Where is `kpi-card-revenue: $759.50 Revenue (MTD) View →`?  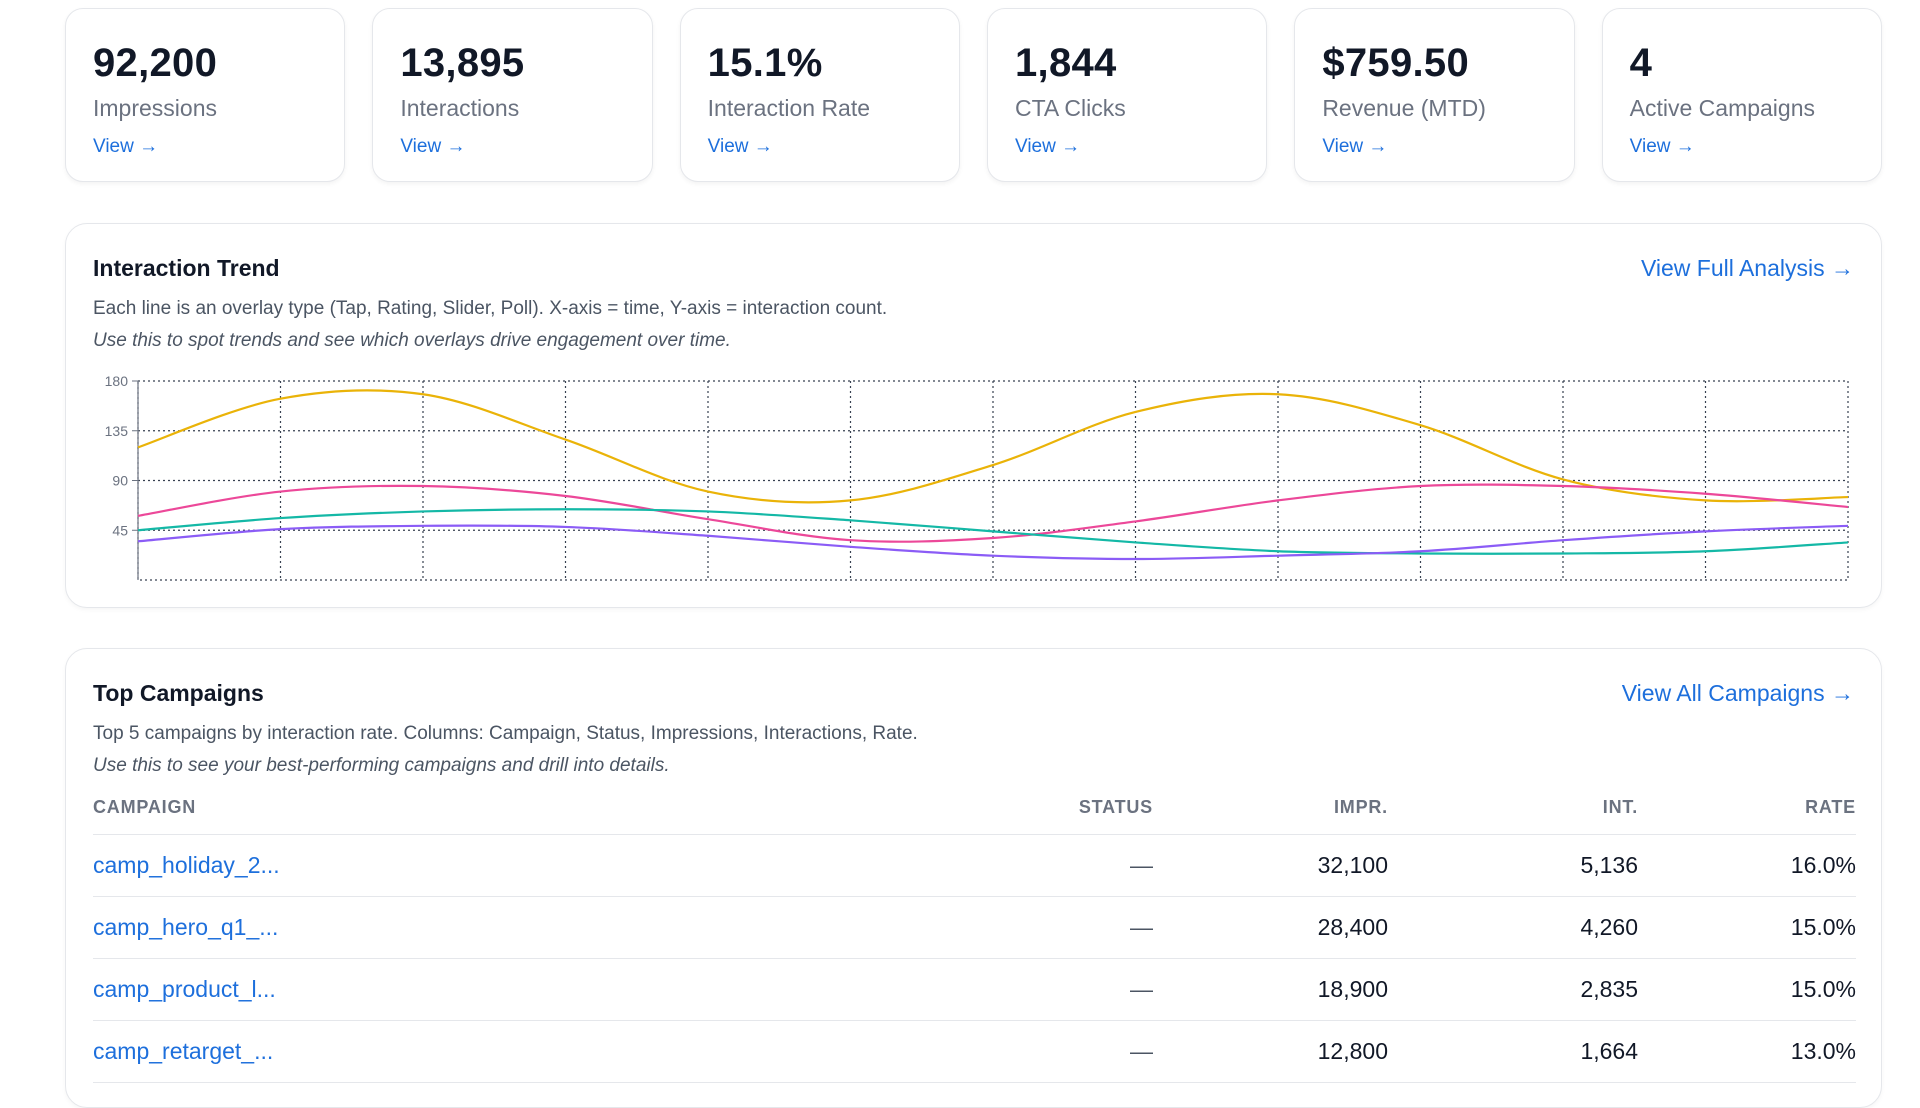 kpi-card-revenue: $759.50 Revenue (MTD) View → is located at coordinates (1434, 95).